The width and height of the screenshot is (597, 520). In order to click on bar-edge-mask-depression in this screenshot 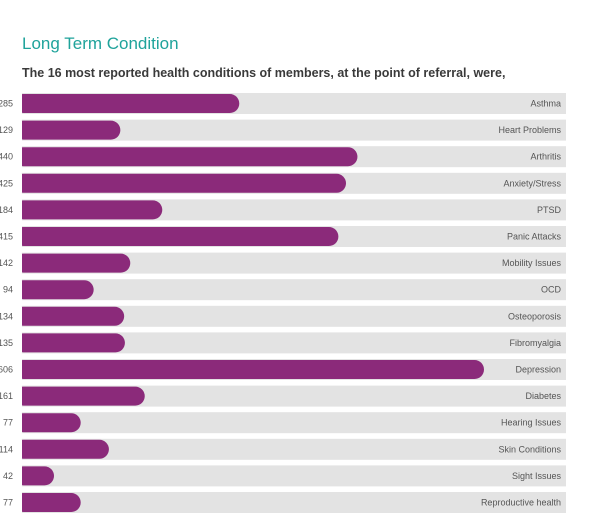, I will do `click(18, 369)`.